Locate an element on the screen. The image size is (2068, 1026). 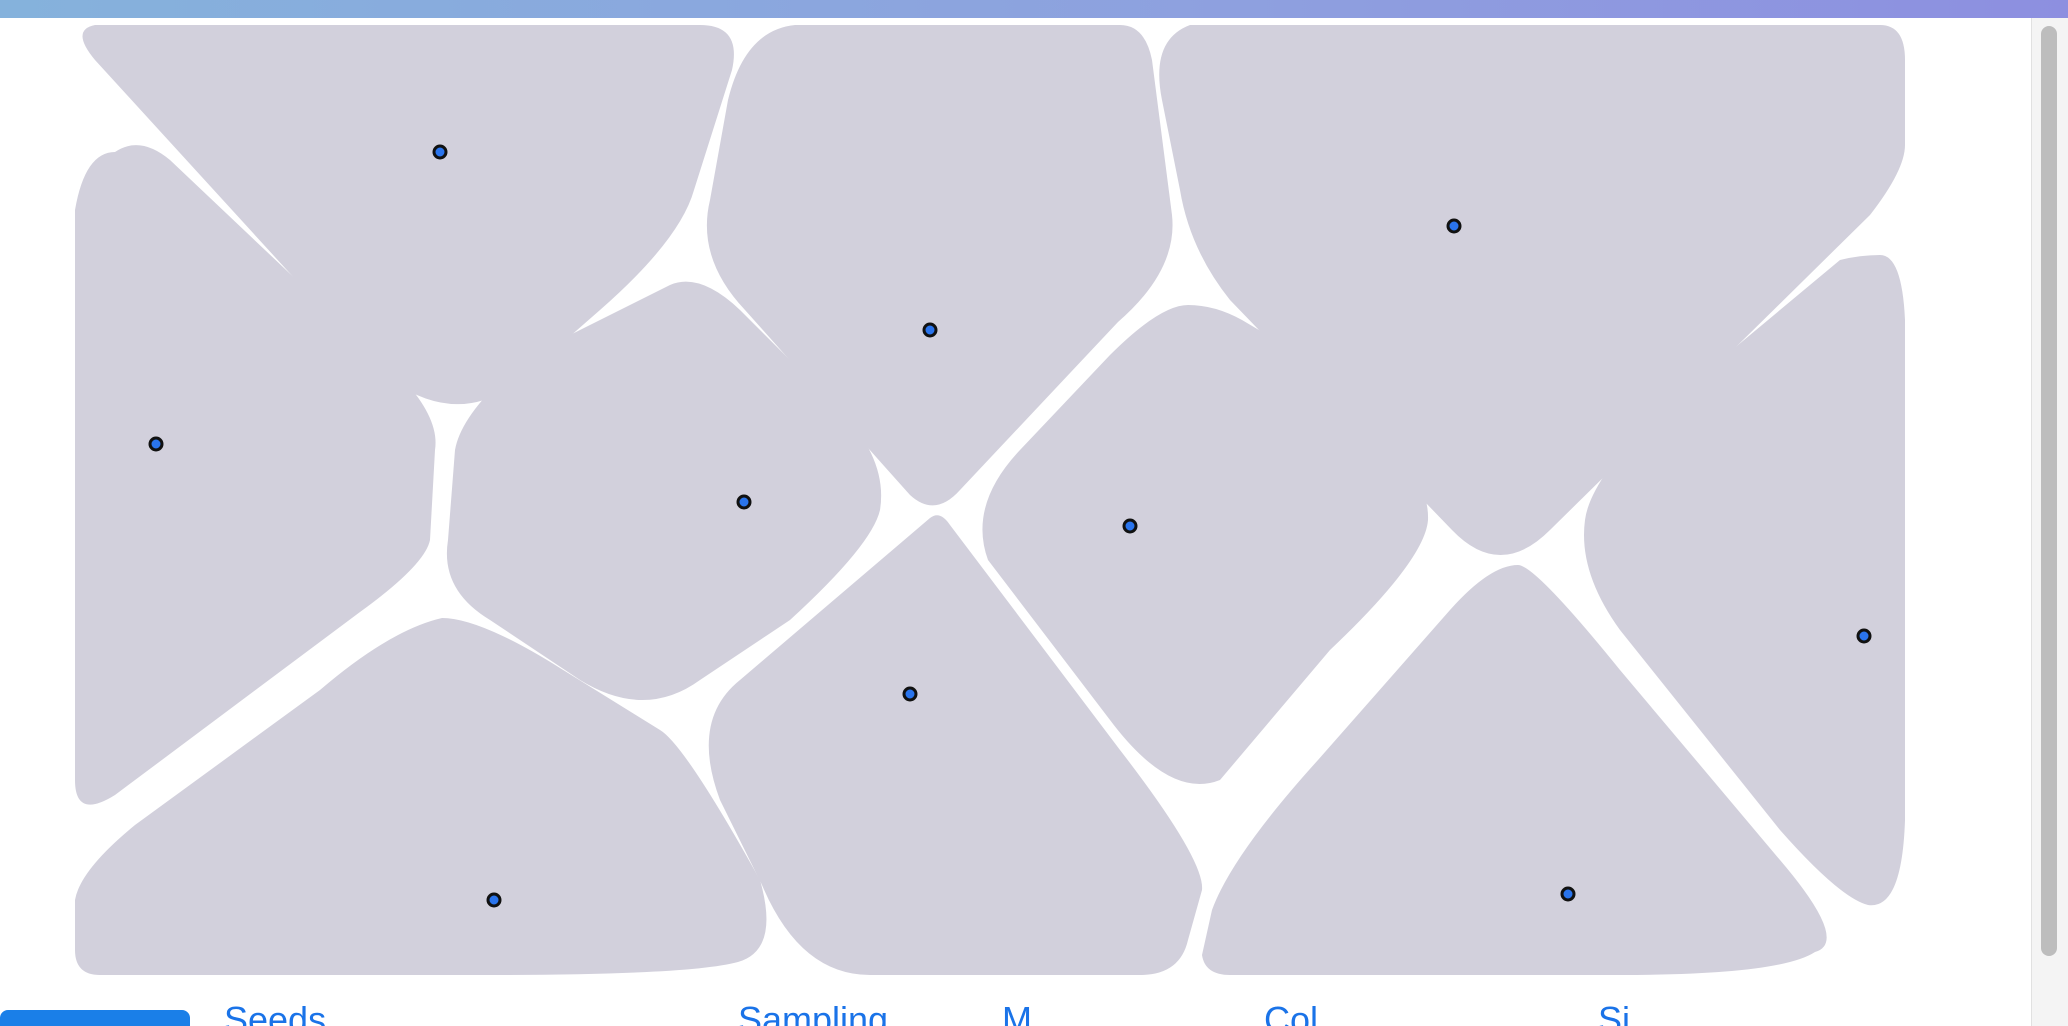
window-top-bar is located at coordinates (1034, 9).